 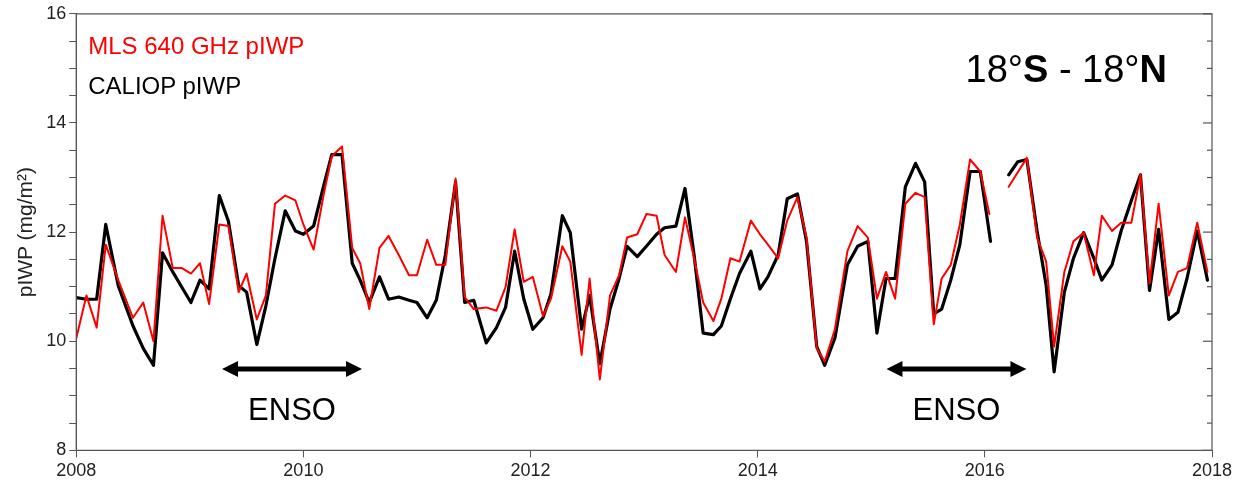 I want to click on y-tick-label: 10, so click(x=56, y=340).